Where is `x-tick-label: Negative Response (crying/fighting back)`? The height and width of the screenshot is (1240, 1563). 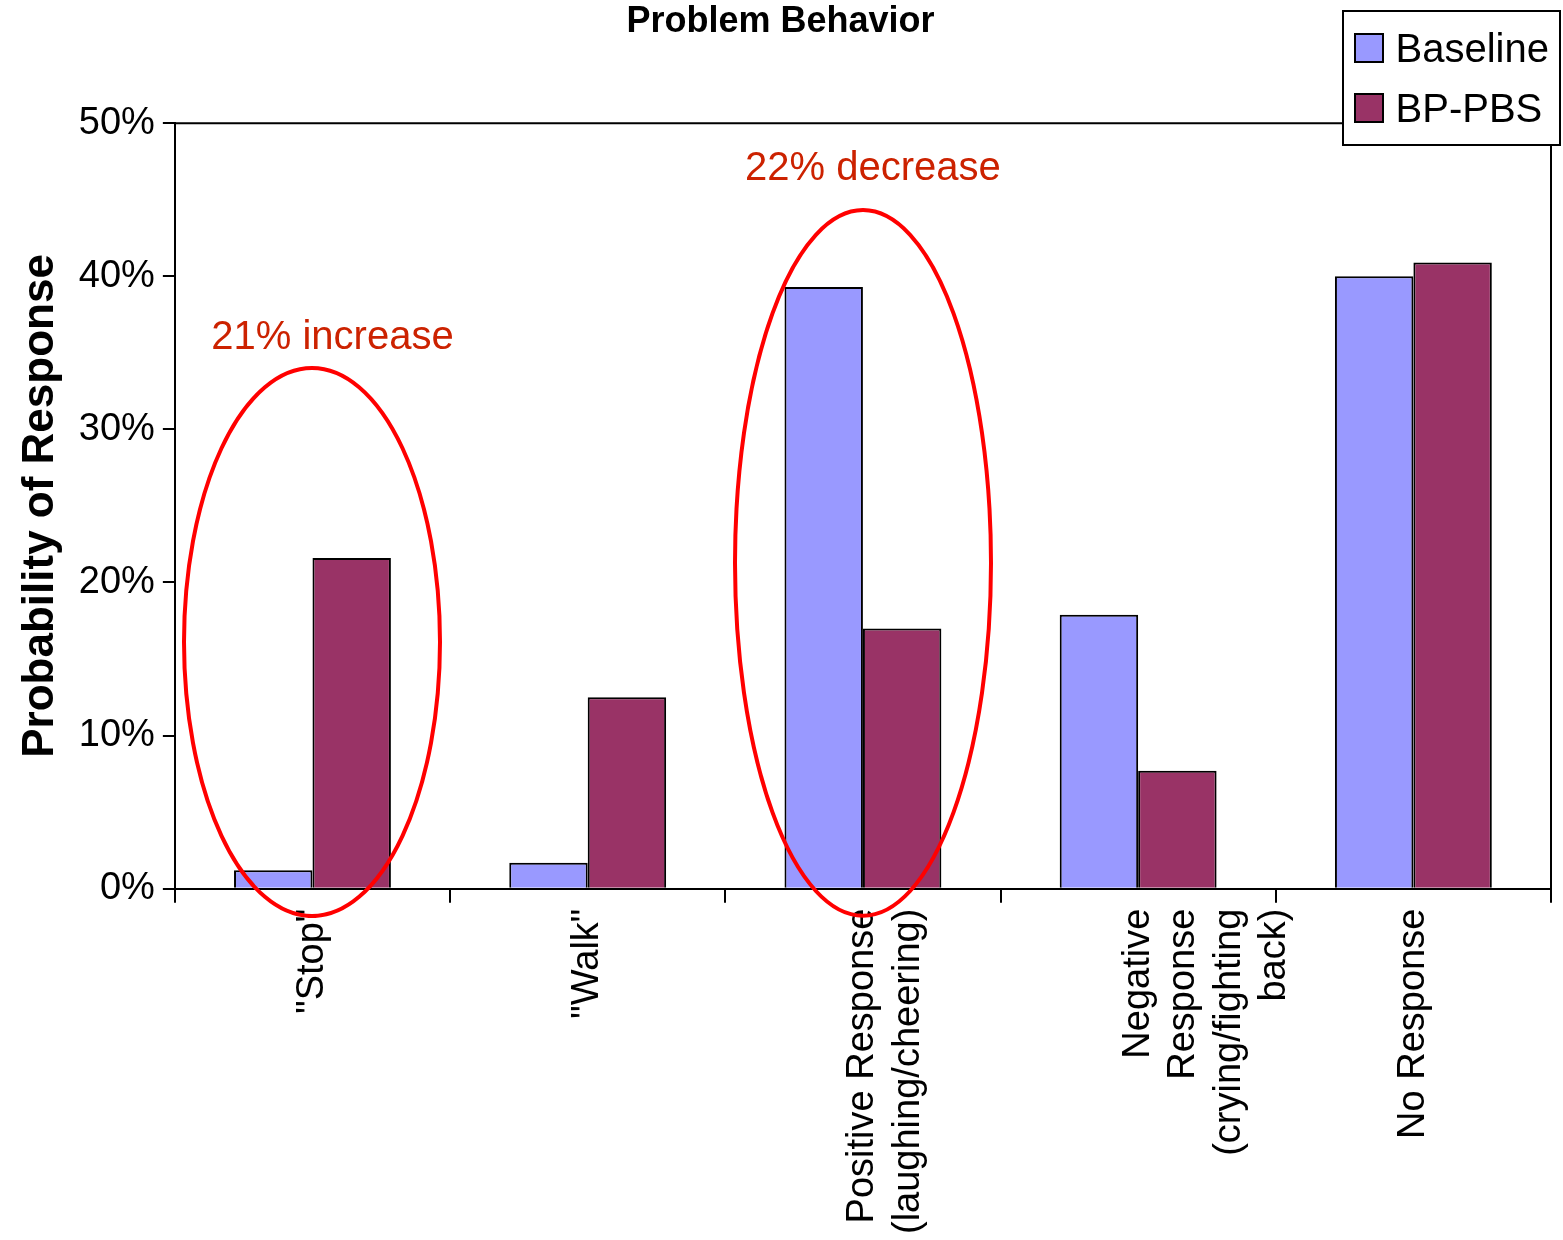 x-tick-label: Negative Response (crying/fighting back) is located at coordinates (1204, 1032).